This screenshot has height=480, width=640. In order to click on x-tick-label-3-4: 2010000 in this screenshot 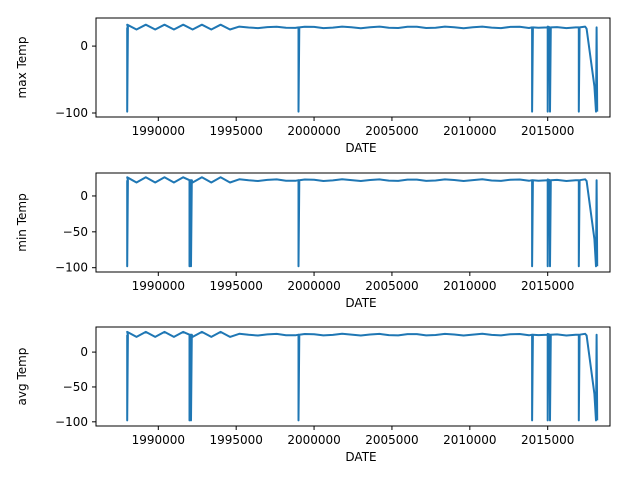, I will do `click(469, 440)`.